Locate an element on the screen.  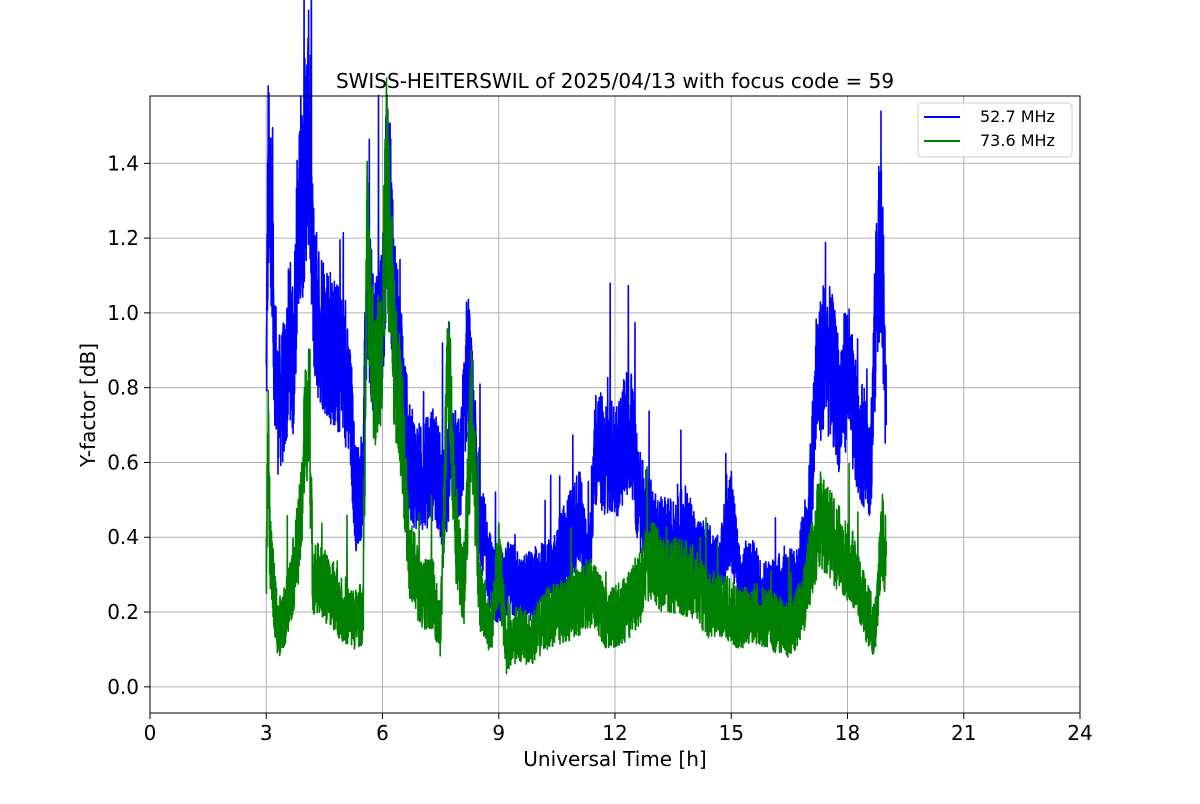
legend: 52.7 MHz 73.6 MHz is located at coordinates (995, 130).